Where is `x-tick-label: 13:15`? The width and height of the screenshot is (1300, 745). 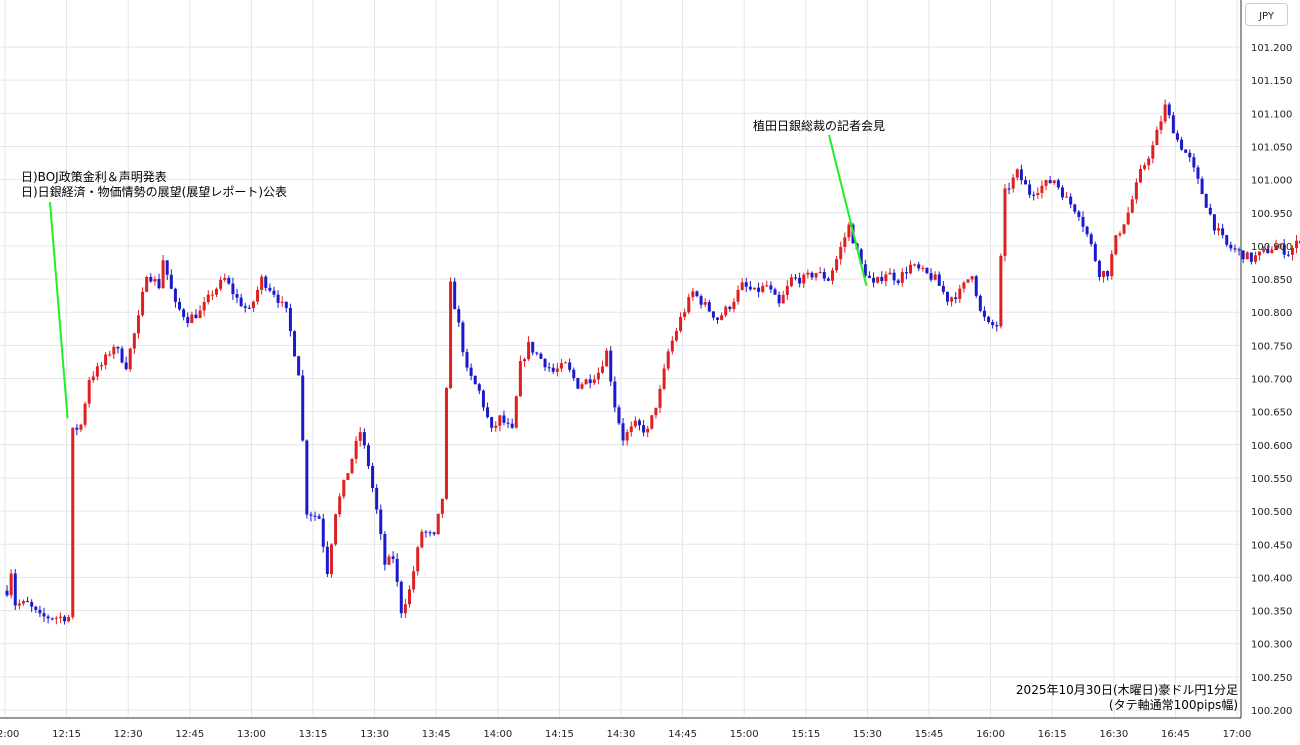
x-tick-label: 13:15 is located at coordinates (313, 734).